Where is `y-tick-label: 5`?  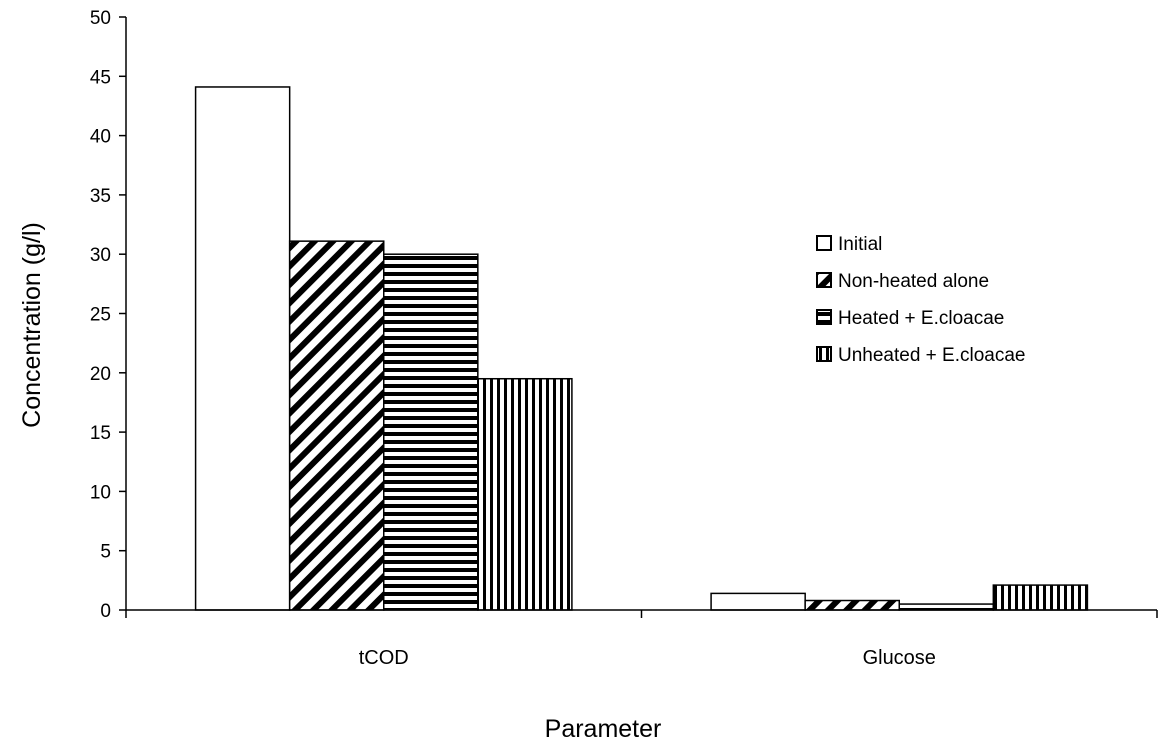
y-tick-label: 5 is located at coordinates (105, 552).